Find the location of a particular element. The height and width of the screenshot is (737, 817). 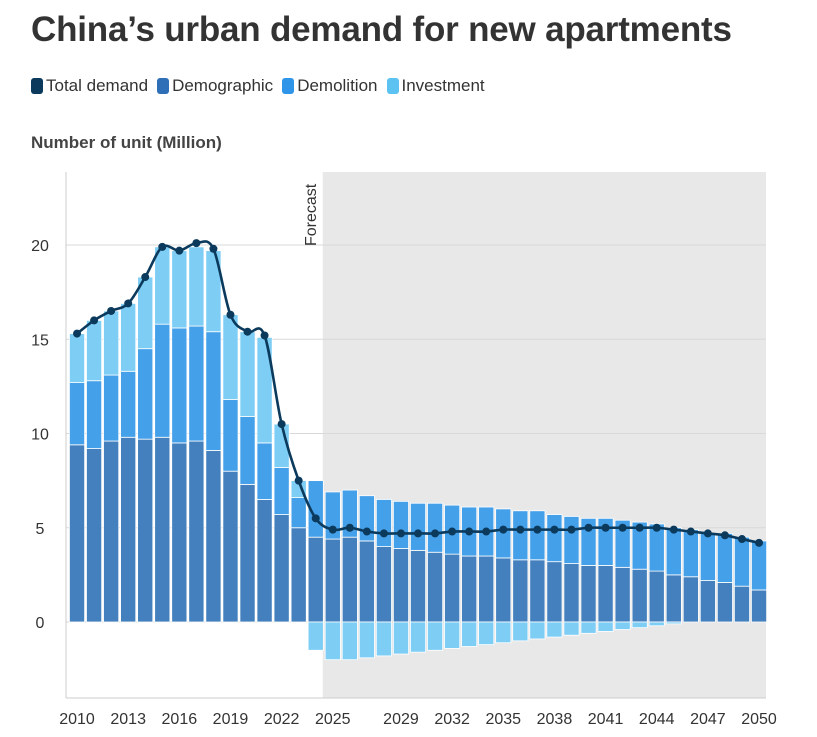

bar-demographic-2031 is located at coordinates (435, 587).